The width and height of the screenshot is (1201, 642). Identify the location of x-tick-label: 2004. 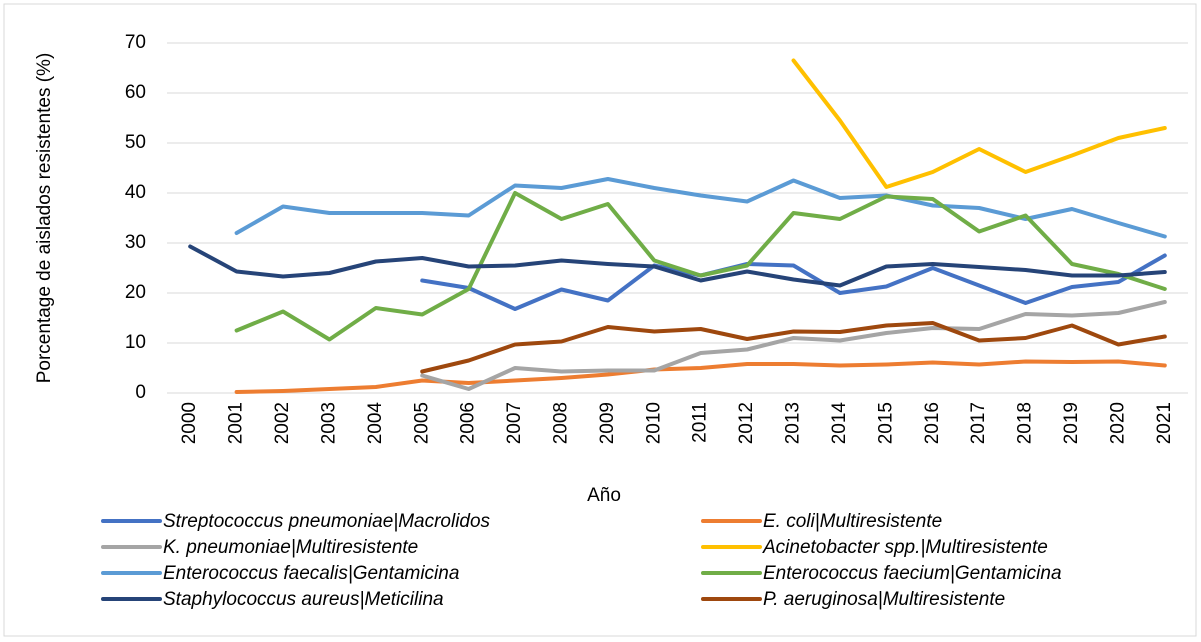
(375, 423).